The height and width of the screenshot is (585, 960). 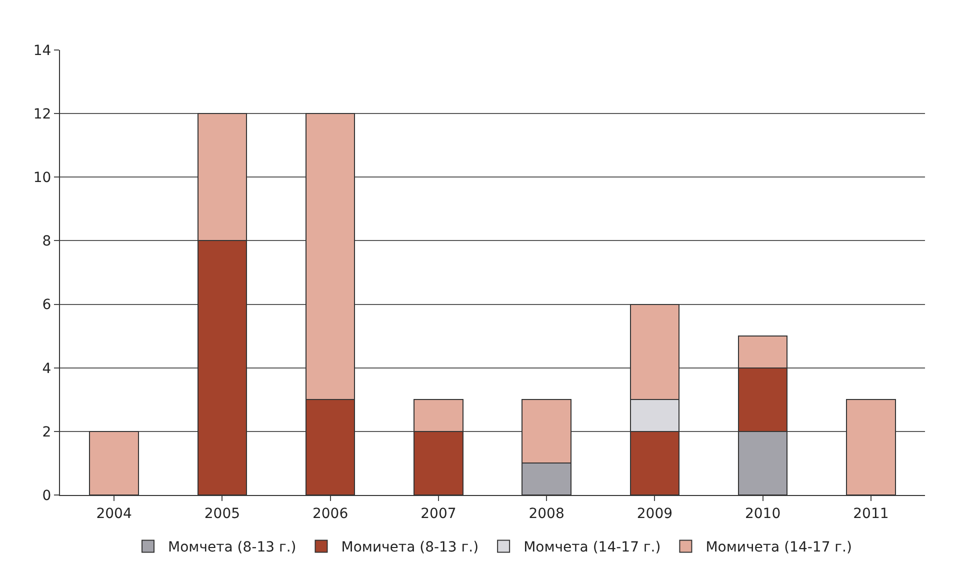 I want to click on legend-label: Момичета (8-13 г.), so click(x=410, y=548).